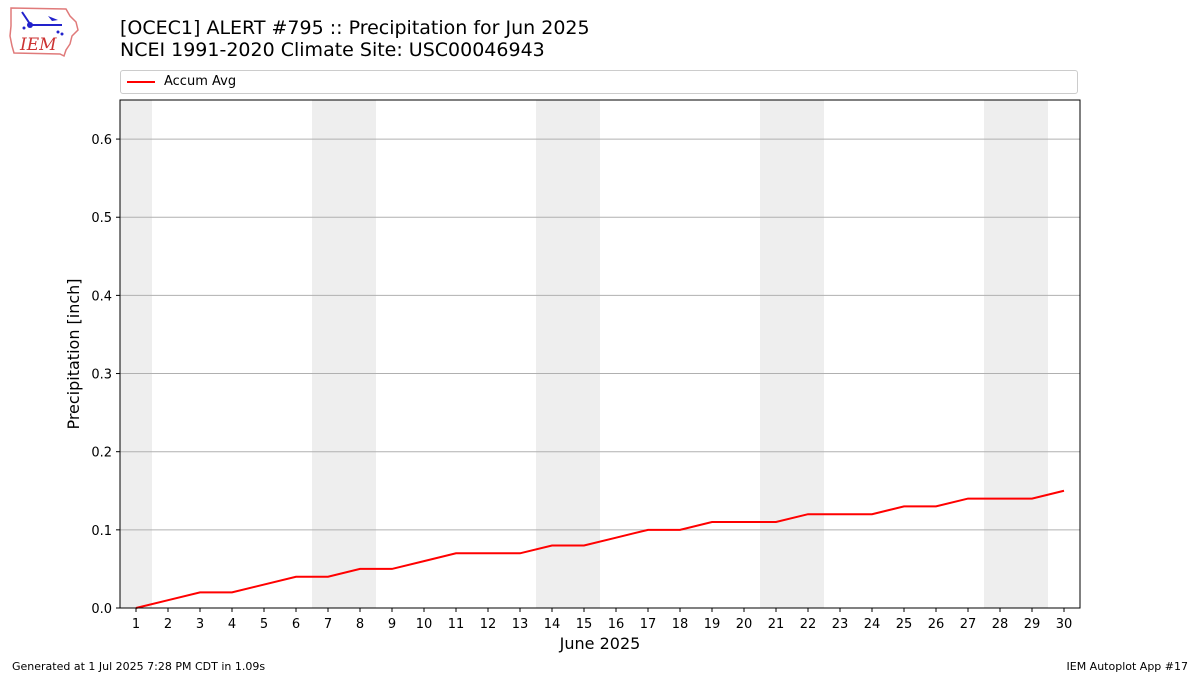 The image size is (1200, 675). What do you see at coordinates (872, 624) in the screenshot?
I see `x-tick-label: 24` at bounding box center [872, 624].